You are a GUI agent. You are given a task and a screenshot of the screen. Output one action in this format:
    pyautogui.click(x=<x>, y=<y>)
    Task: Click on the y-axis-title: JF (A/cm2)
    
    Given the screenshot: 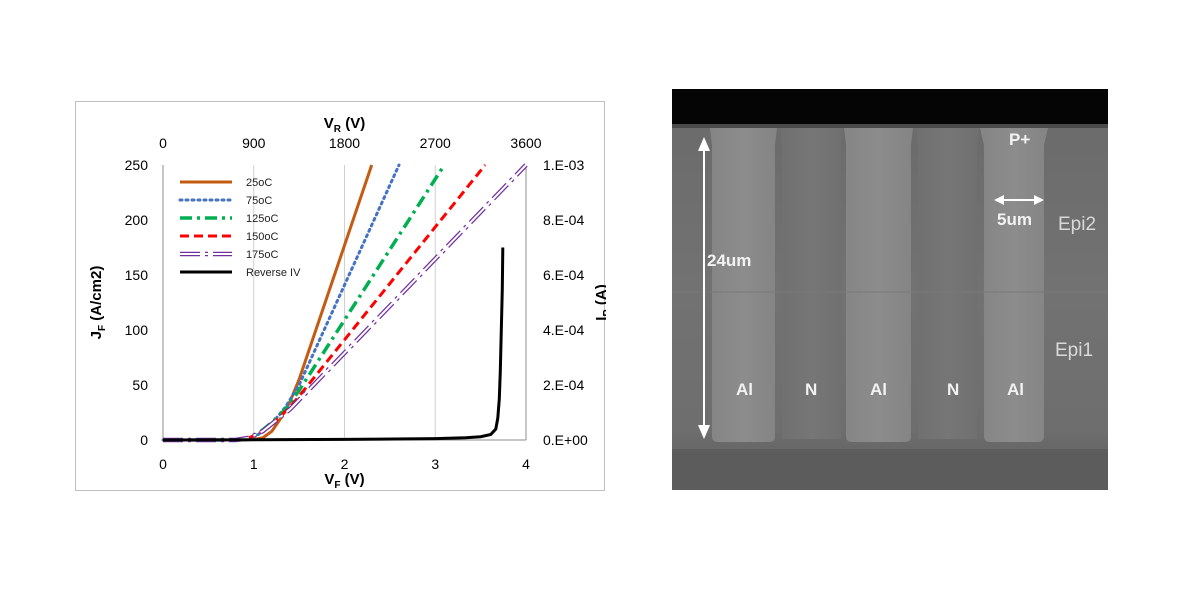 What is the action you would take?
    pyautogui.click(x=98, y=303)
    